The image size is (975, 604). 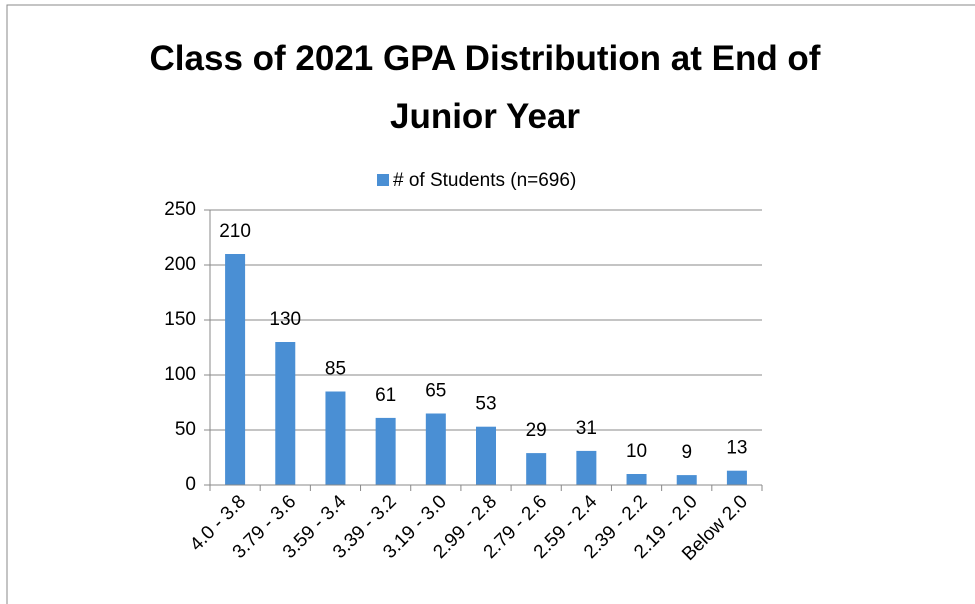 I want to click on data-label: 61, so click(x=385, y=395).